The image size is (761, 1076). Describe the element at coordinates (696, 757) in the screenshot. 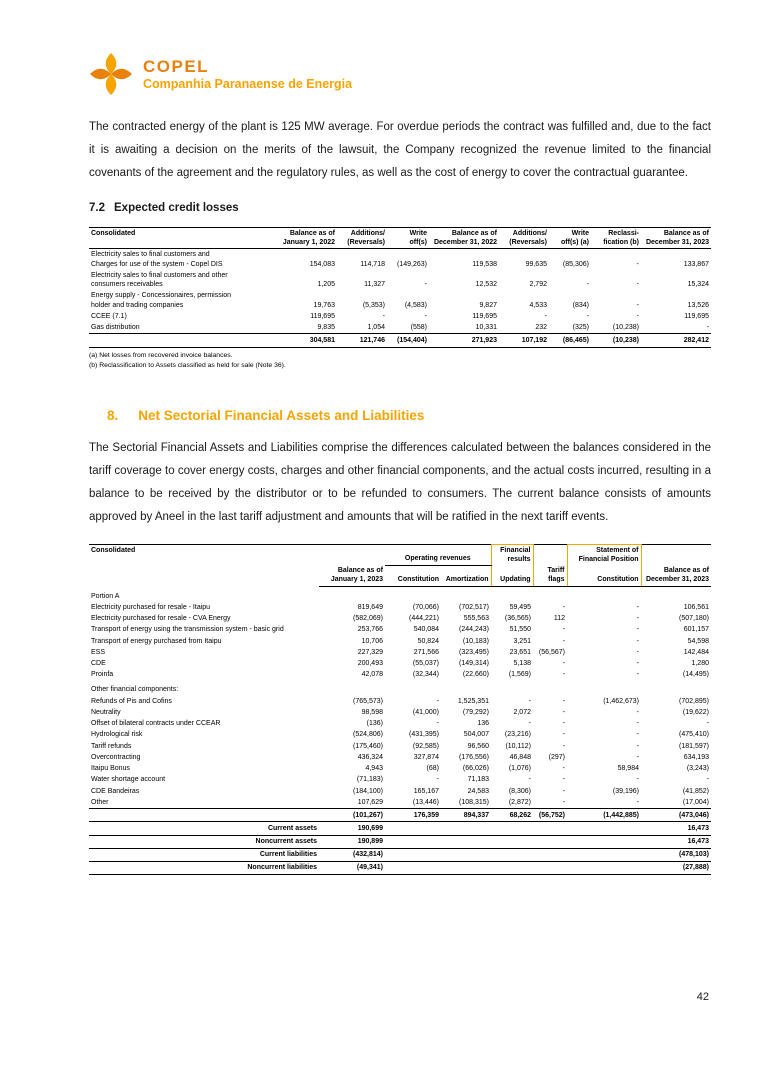

I see `cell-value: 634,193` at that location.